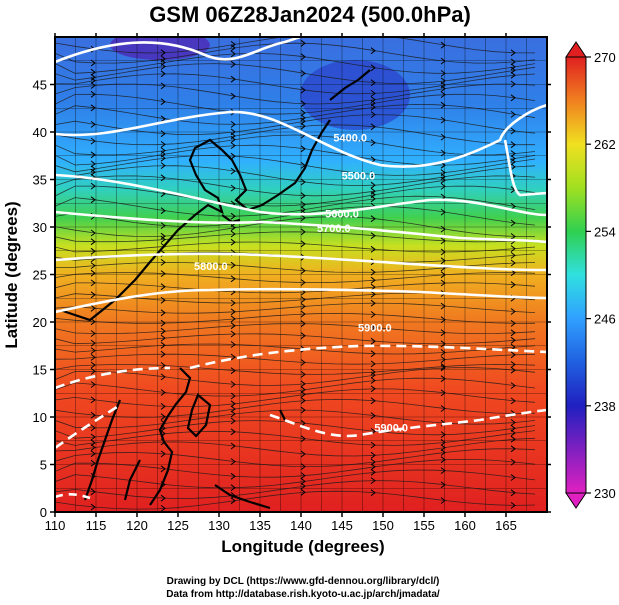  I want to click on colorbar-tick-label: 246, so click(605, 319).